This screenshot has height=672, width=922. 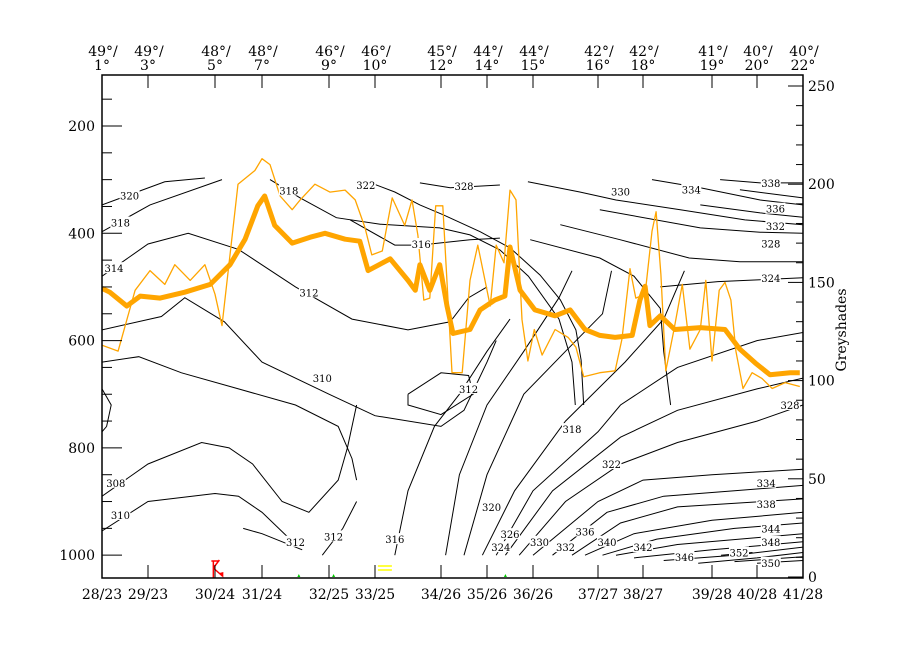 What do you see at coordinates (81, 127) in the screenshot?
I see `y-left-tick-label: 200` at bounding box center [81, 127].